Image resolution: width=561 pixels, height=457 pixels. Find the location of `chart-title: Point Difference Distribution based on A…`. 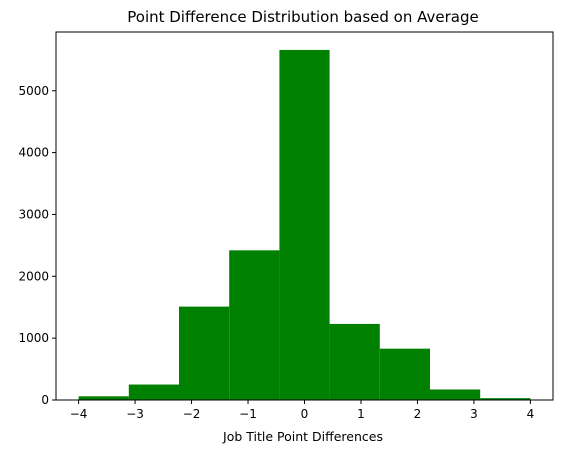

chart-title: Point Difference Distribution based on A… is located at coordinates (302, 17).